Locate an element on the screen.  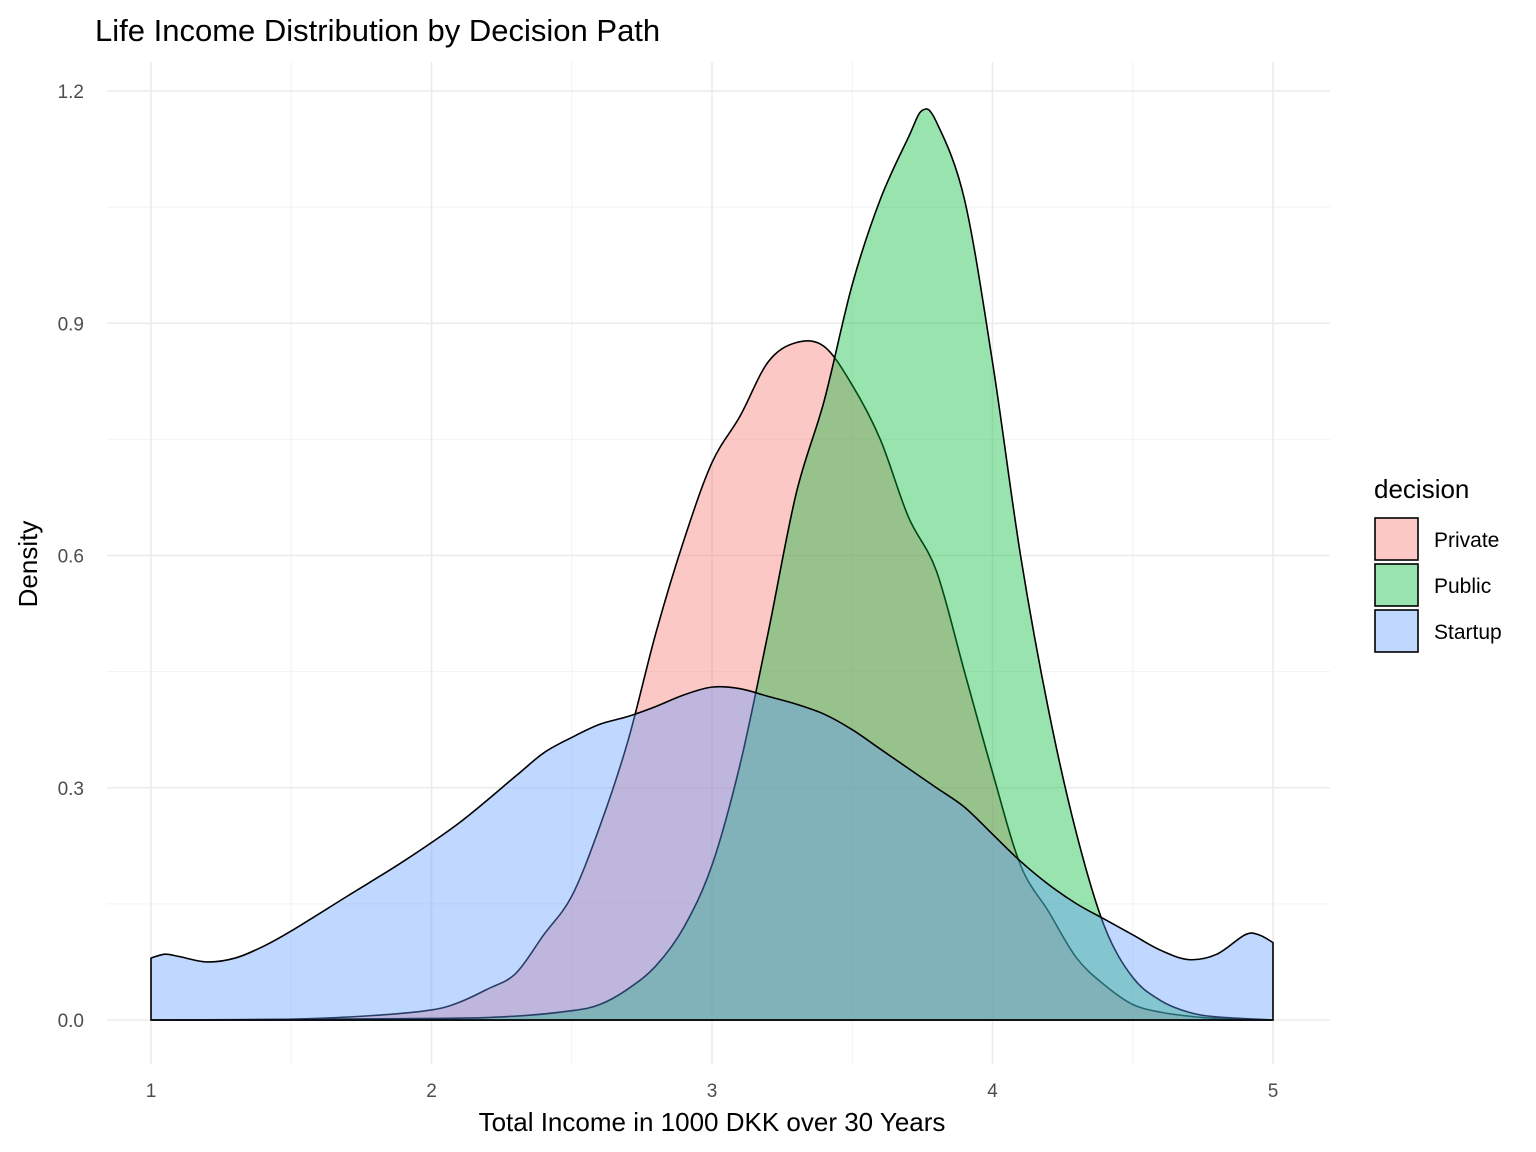
x-tick-label: 5 is located at coordinates (1273, 1091).